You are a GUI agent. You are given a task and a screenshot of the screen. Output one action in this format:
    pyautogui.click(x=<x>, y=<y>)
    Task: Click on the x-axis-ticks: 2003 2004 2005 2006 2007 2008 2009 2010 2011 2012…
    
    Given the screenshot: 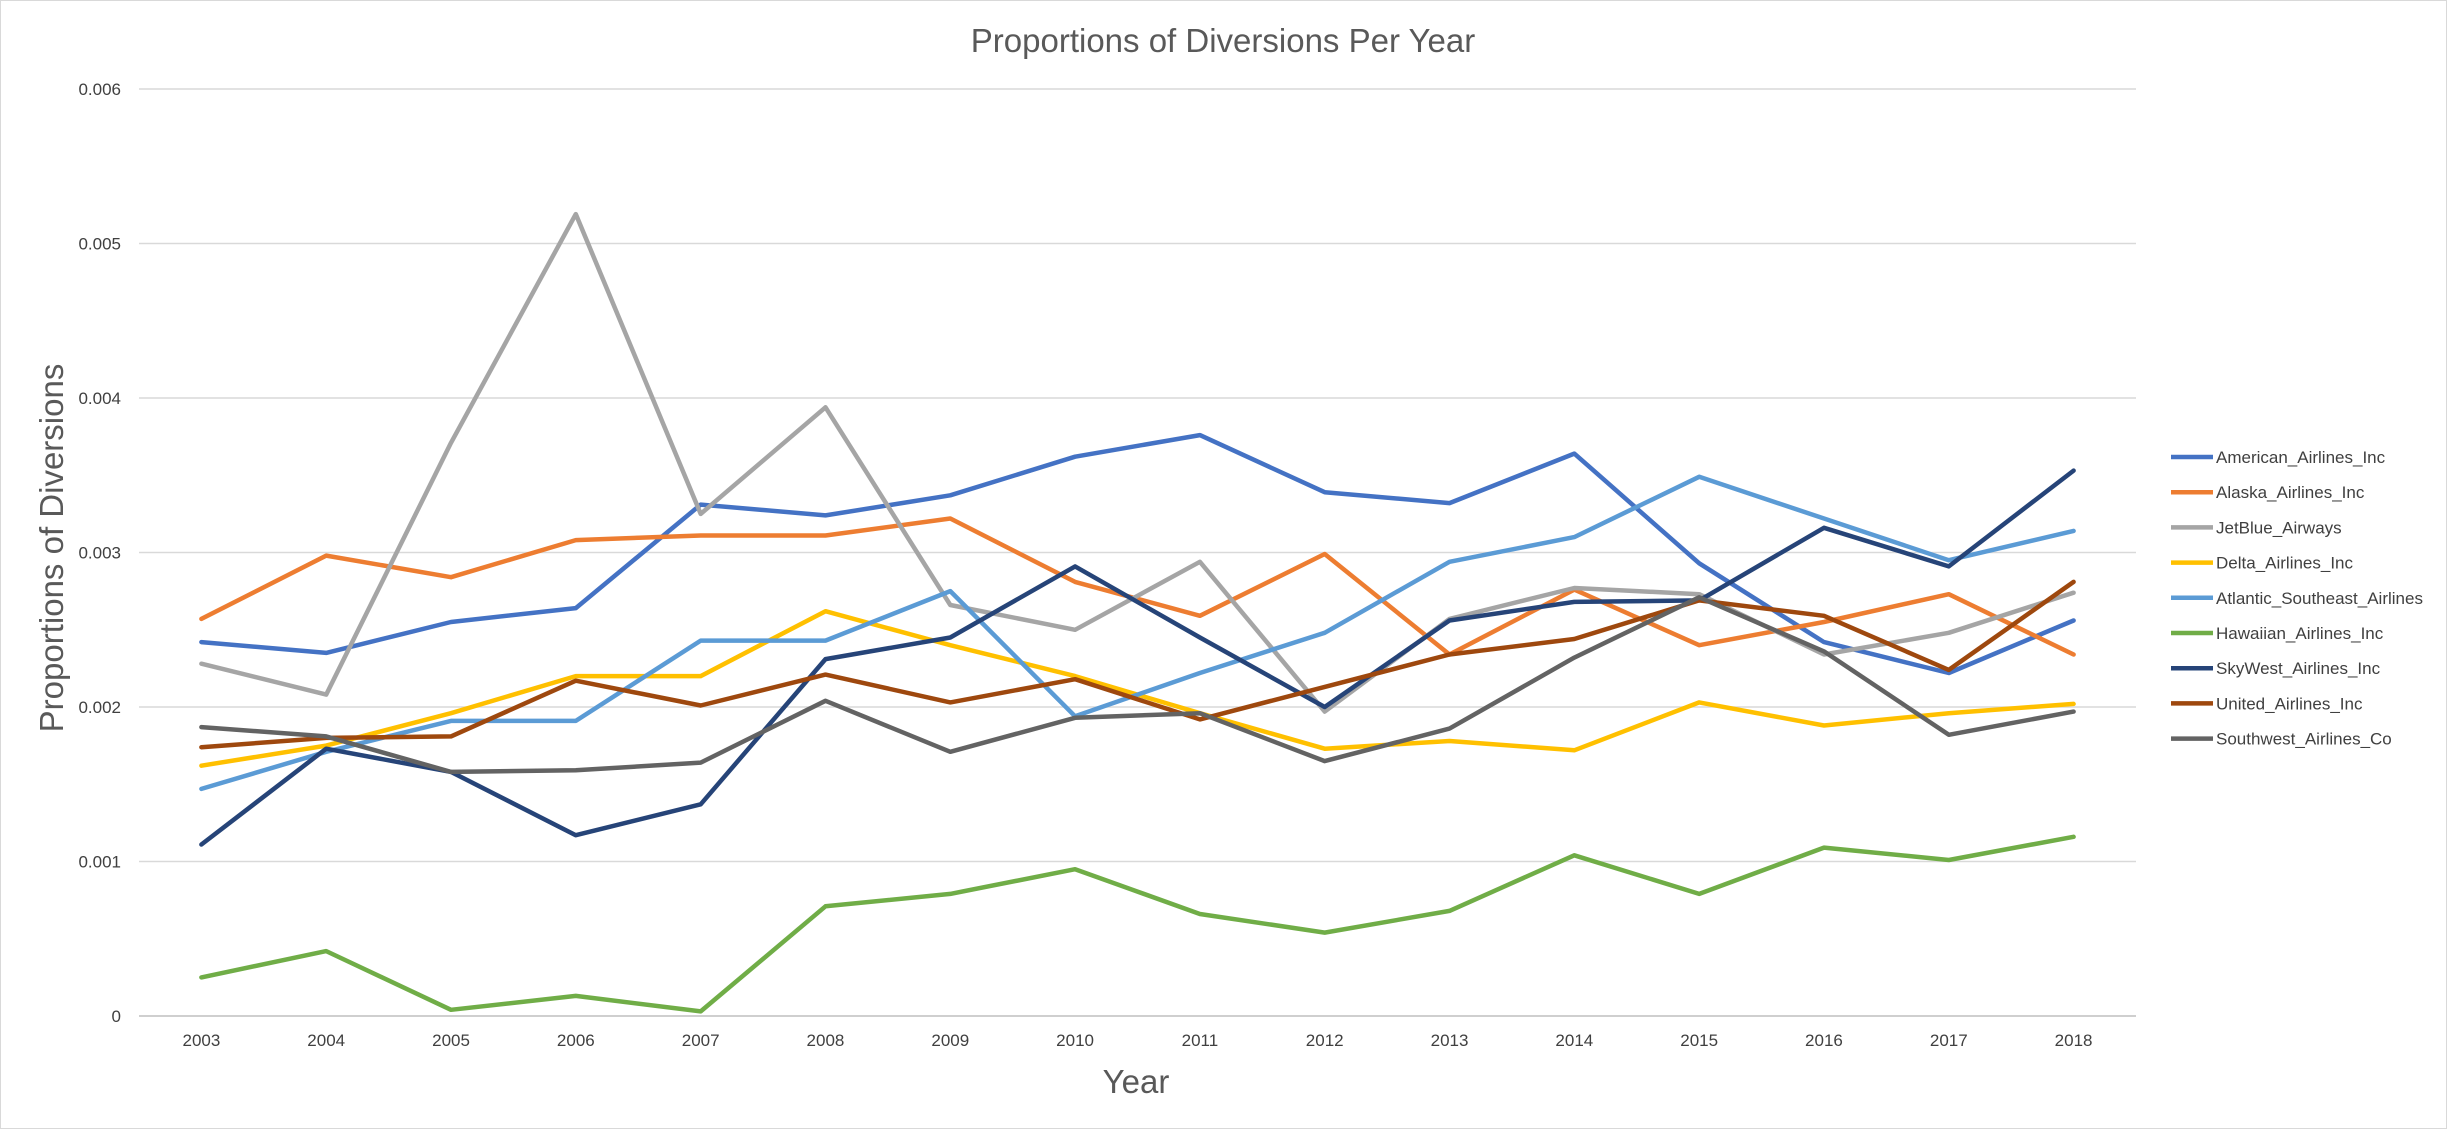 What is the action you would take?
    pyautogui.click(x=1137, y=1040)
    